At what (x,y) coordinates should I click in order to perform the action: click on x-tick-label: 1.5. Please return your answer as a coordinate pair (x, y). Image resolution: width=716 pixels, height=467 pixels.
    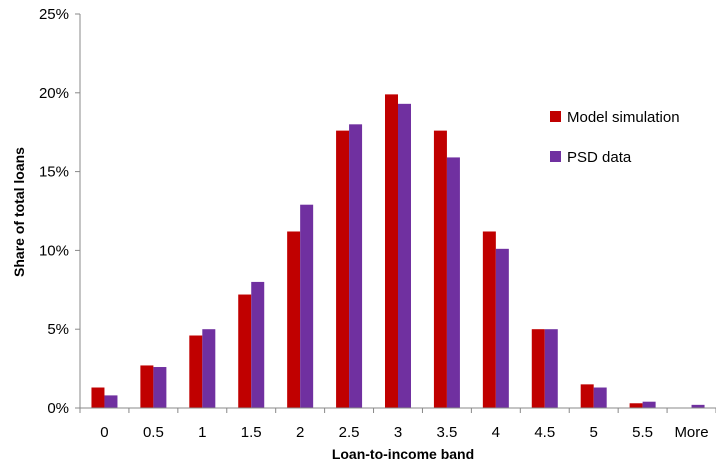
    Looking at the image, I should click on (251, 432).